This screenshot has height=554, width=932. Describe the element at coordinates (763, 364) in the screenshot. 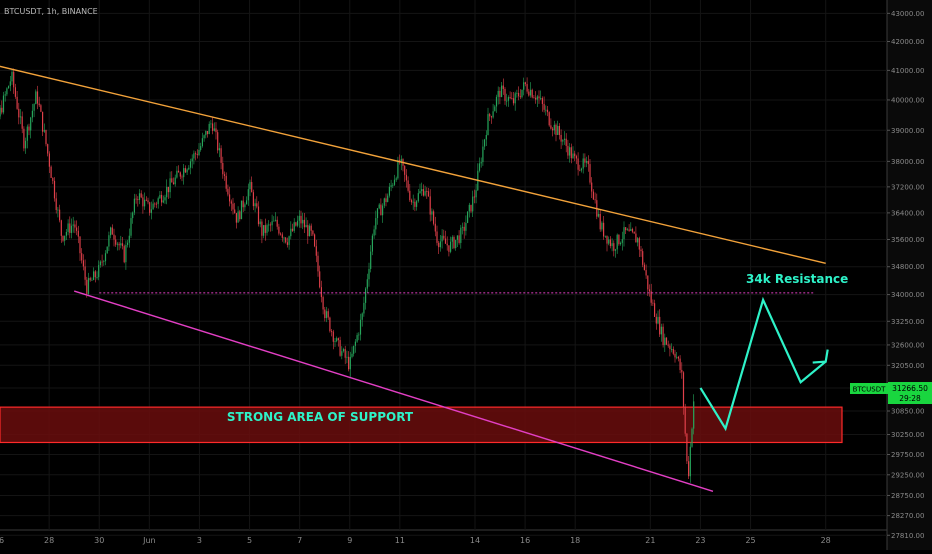

I see `projection-arrow` at that location.